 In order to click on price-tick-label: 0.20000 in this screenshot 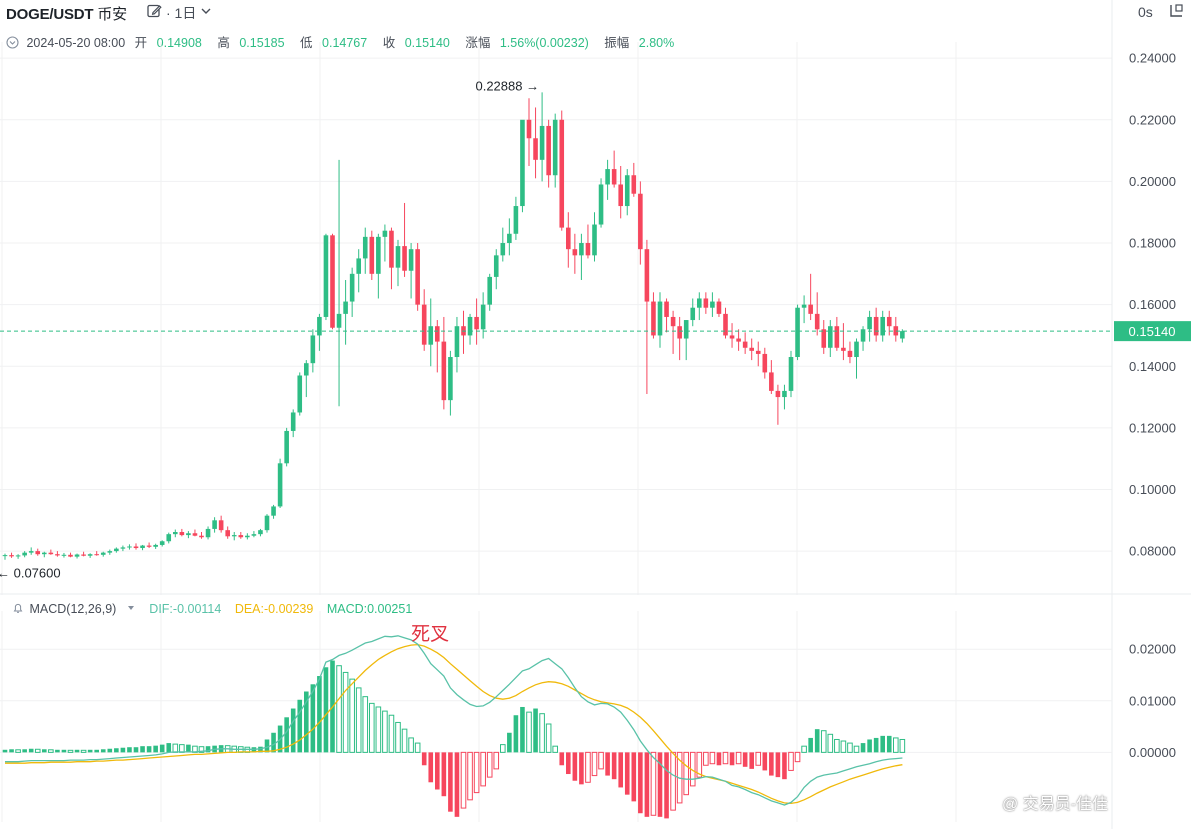, I will do `click(1152, 181)`.